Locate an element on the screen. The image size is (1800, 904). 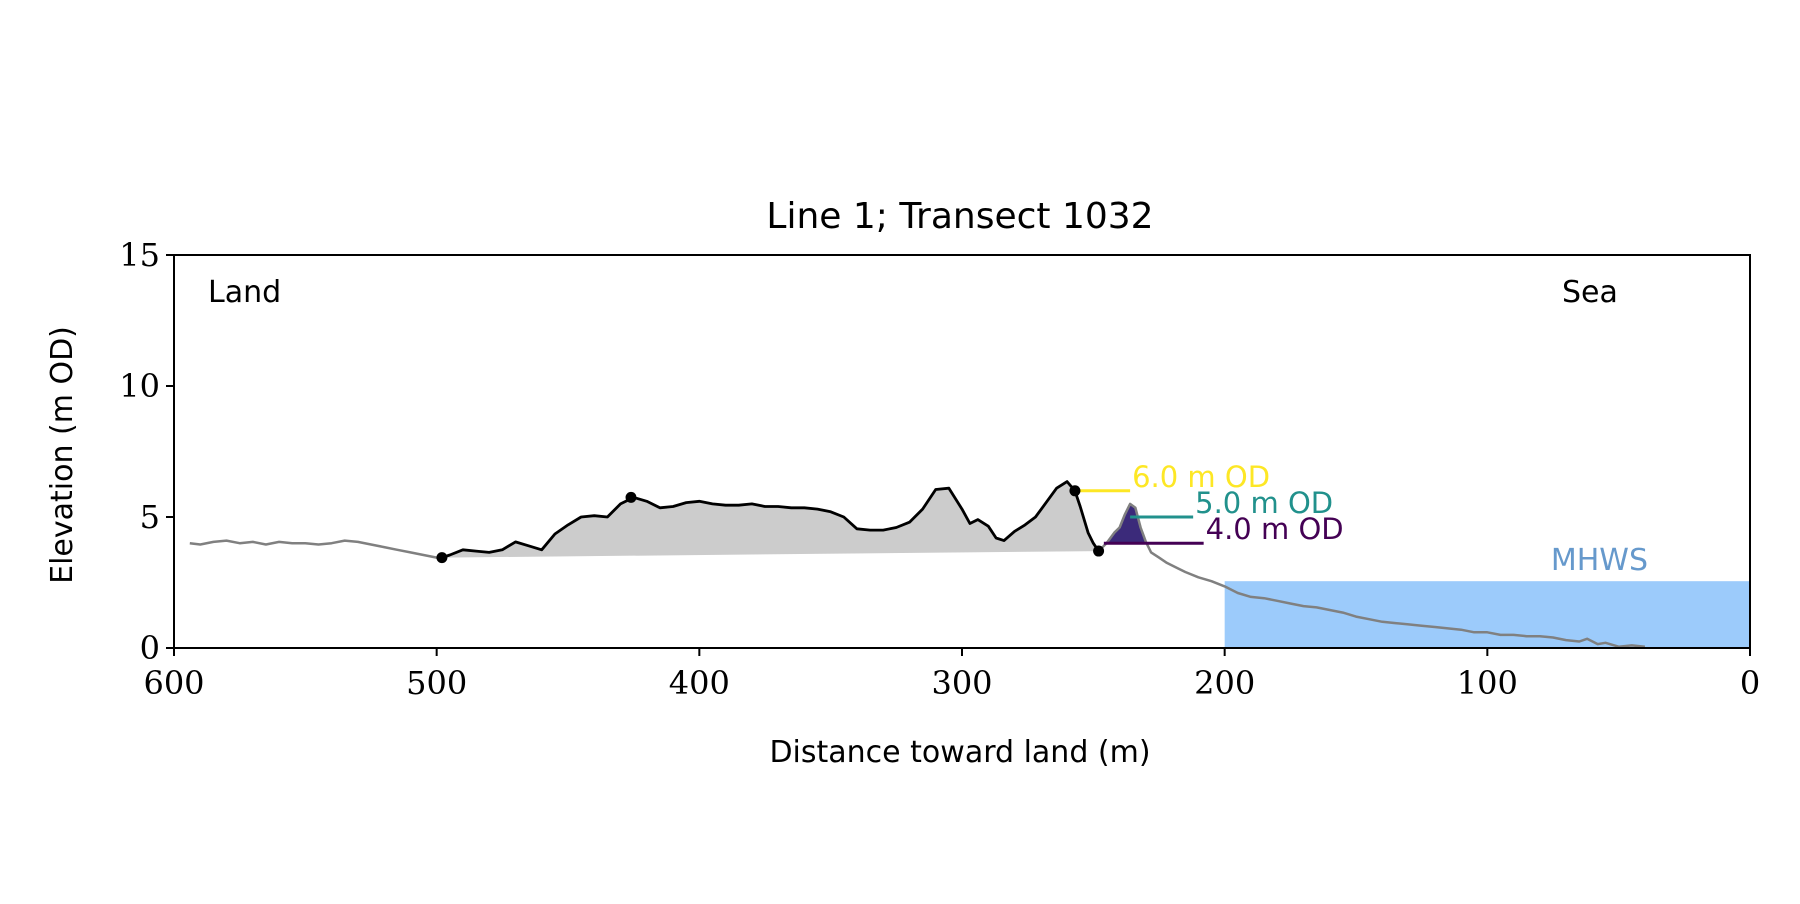
fill-layer is located at coordinates (1095, 564).